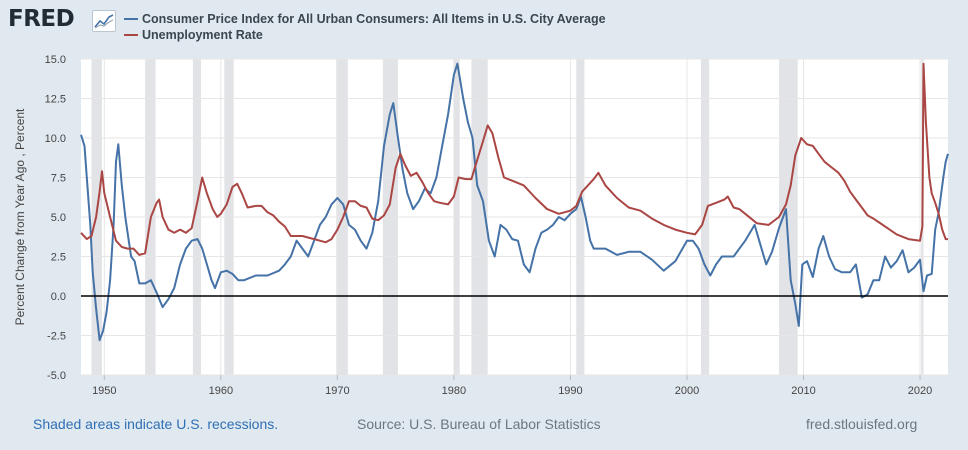 The image size is (968, 450). What do you see at coordinates (570, 391) in the screenshot?
I see `x-tick-label: 1990` at bounding box center [570, 391].